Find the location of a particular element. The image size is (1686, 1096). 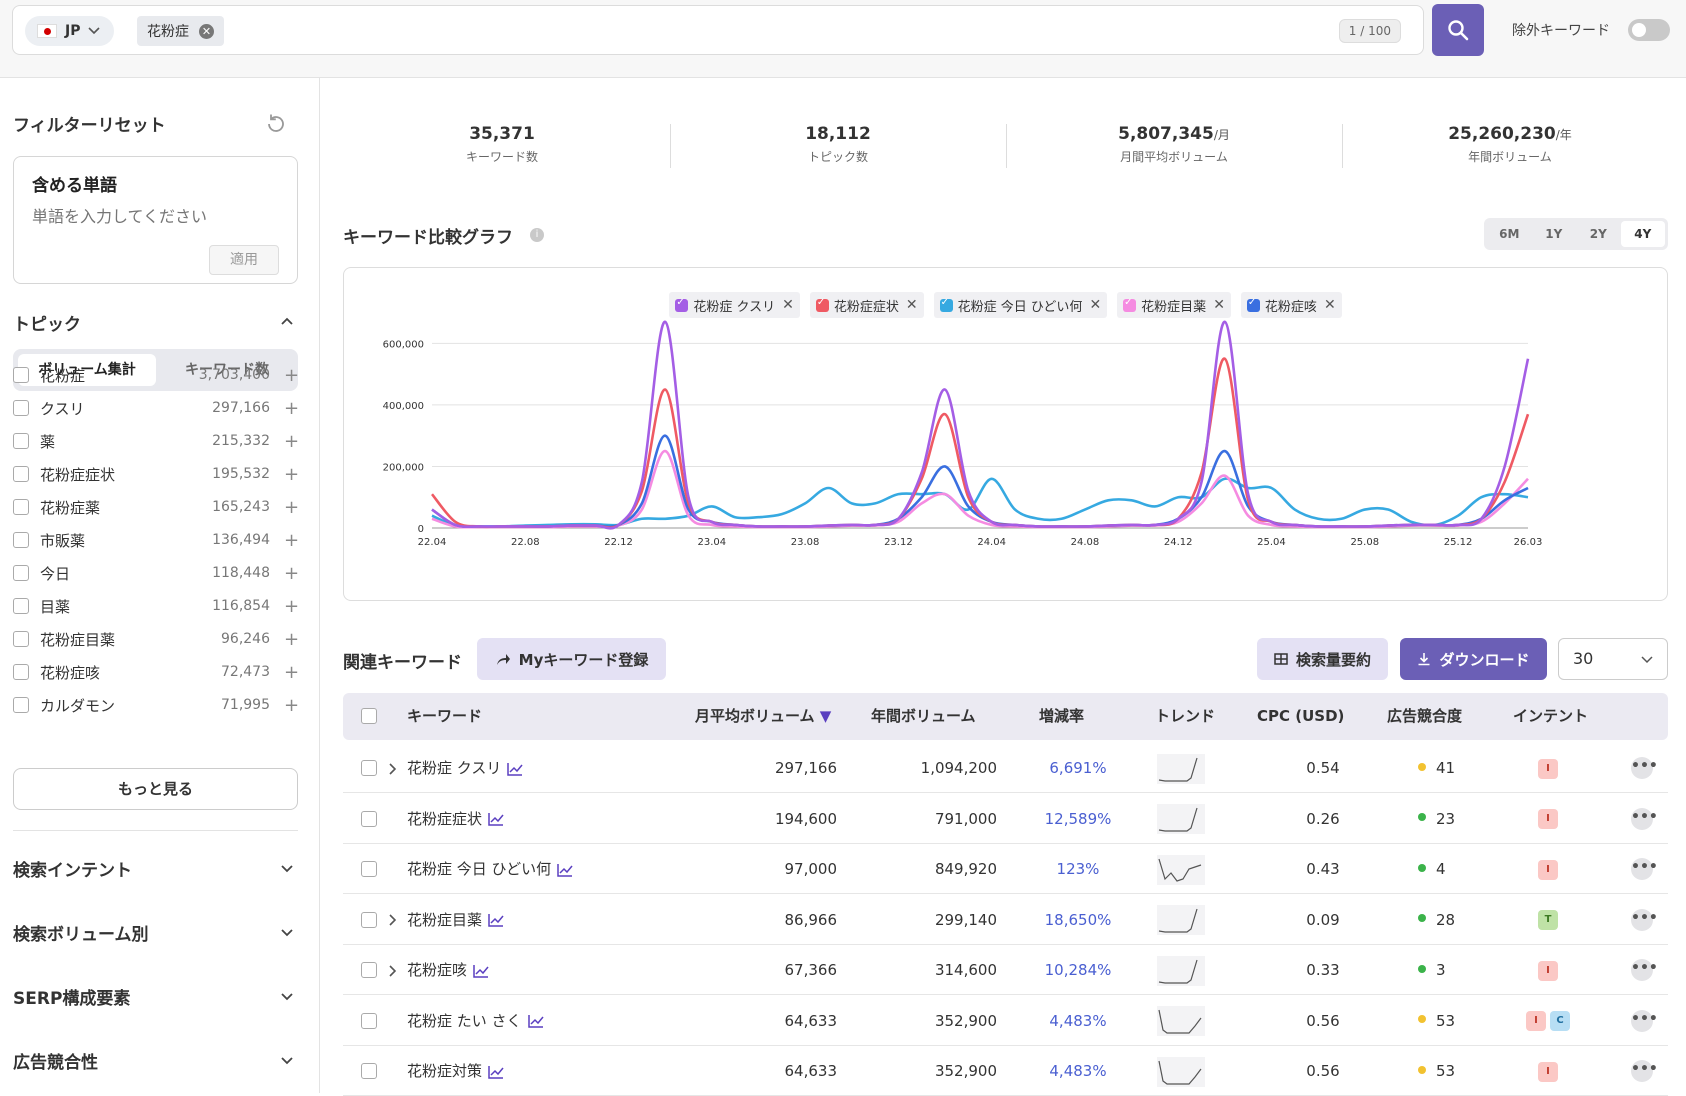

volume-summary-button: 検索量要約 is located at coordinates (1322, 659).